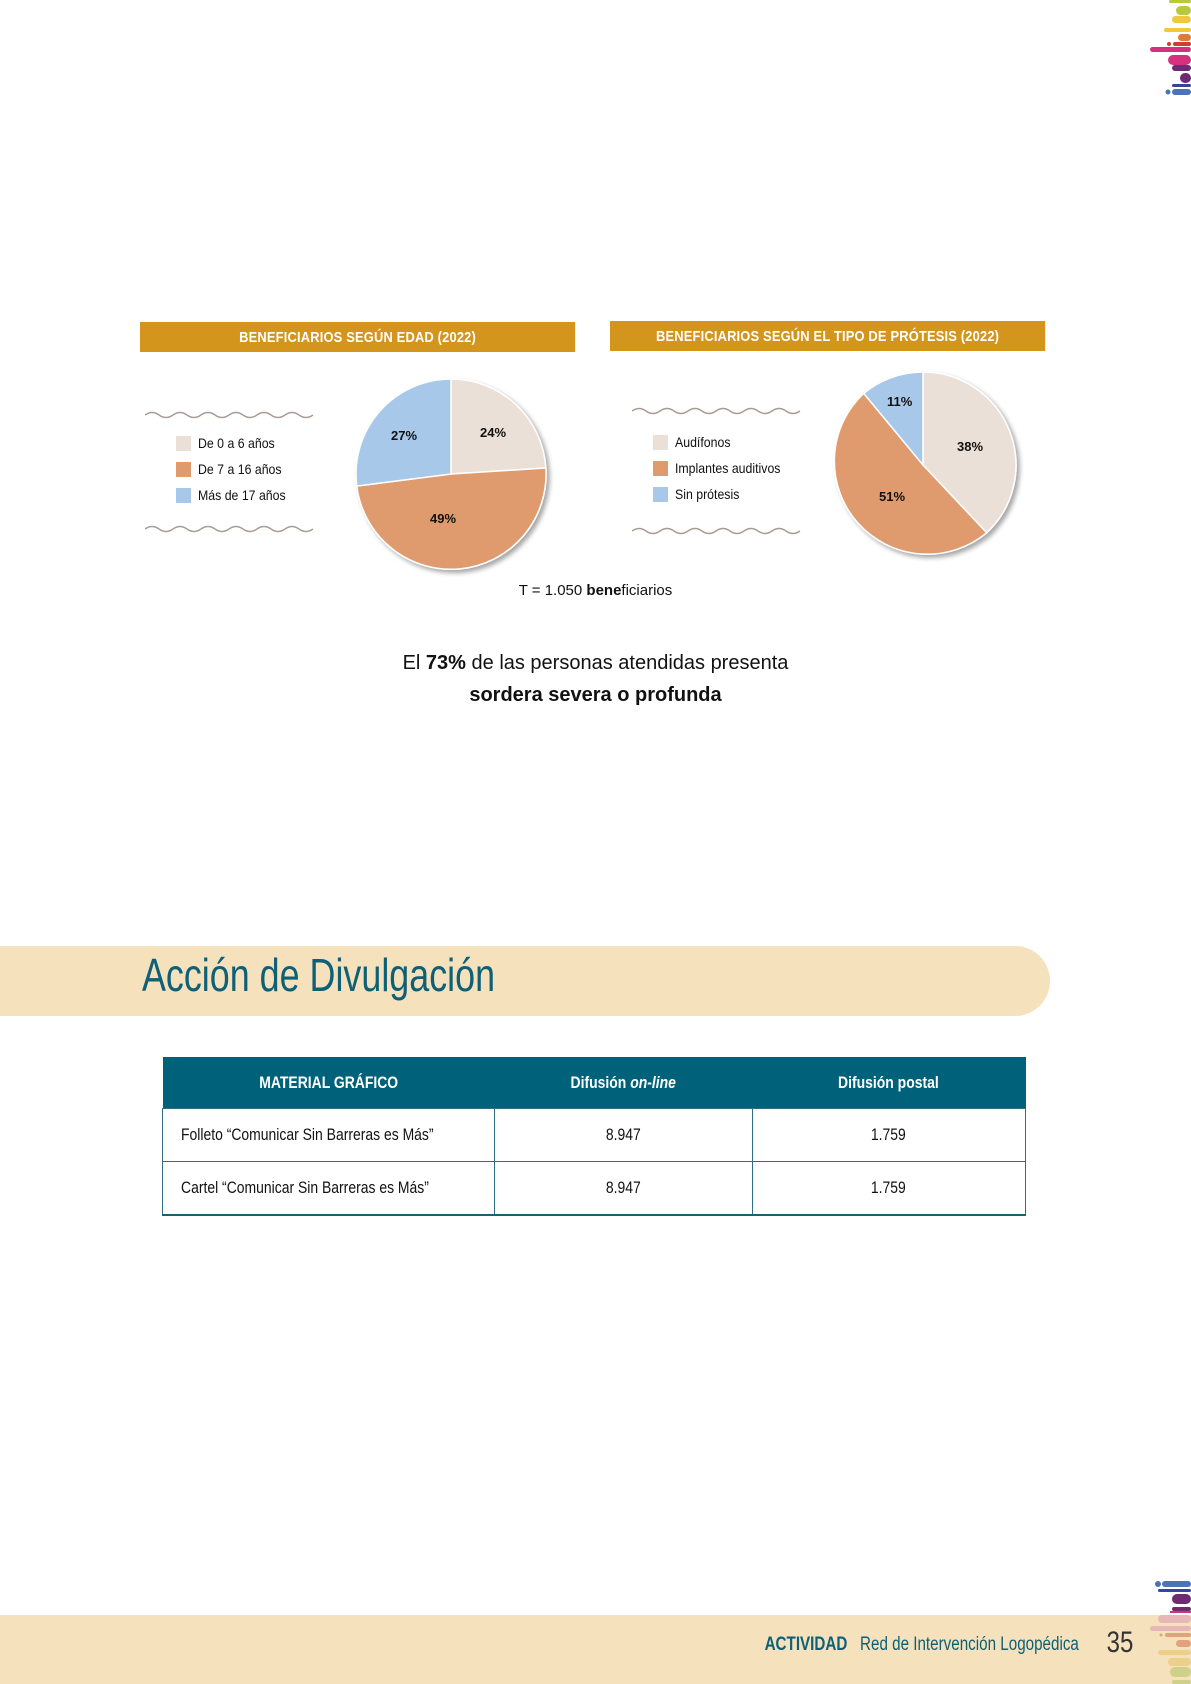 The image size is (1191, 1684). Describe the element at coordinates (969, 1644) in the screenshot. I see `footer-subtitle: Red de Intervención Logopédica` at that location.